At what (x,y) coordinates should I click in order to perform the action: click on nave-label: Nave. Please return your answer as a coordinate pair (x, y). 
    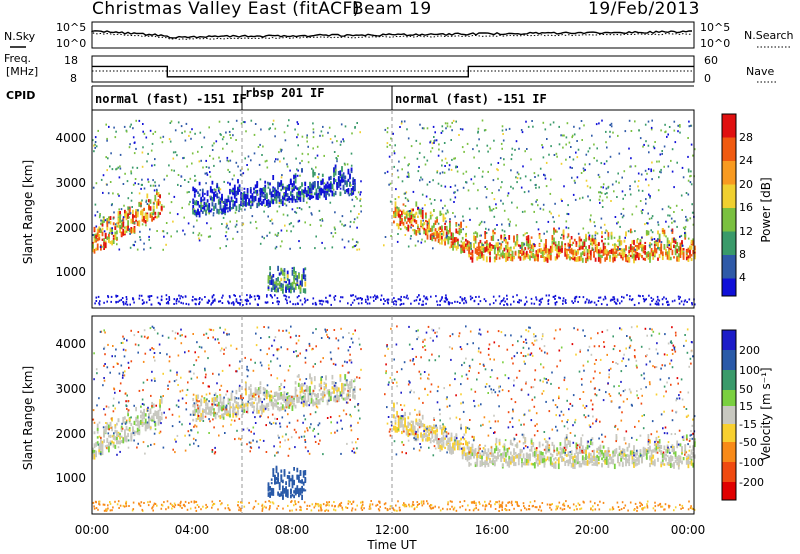
    Looking at the image, I should click on (760, 71).